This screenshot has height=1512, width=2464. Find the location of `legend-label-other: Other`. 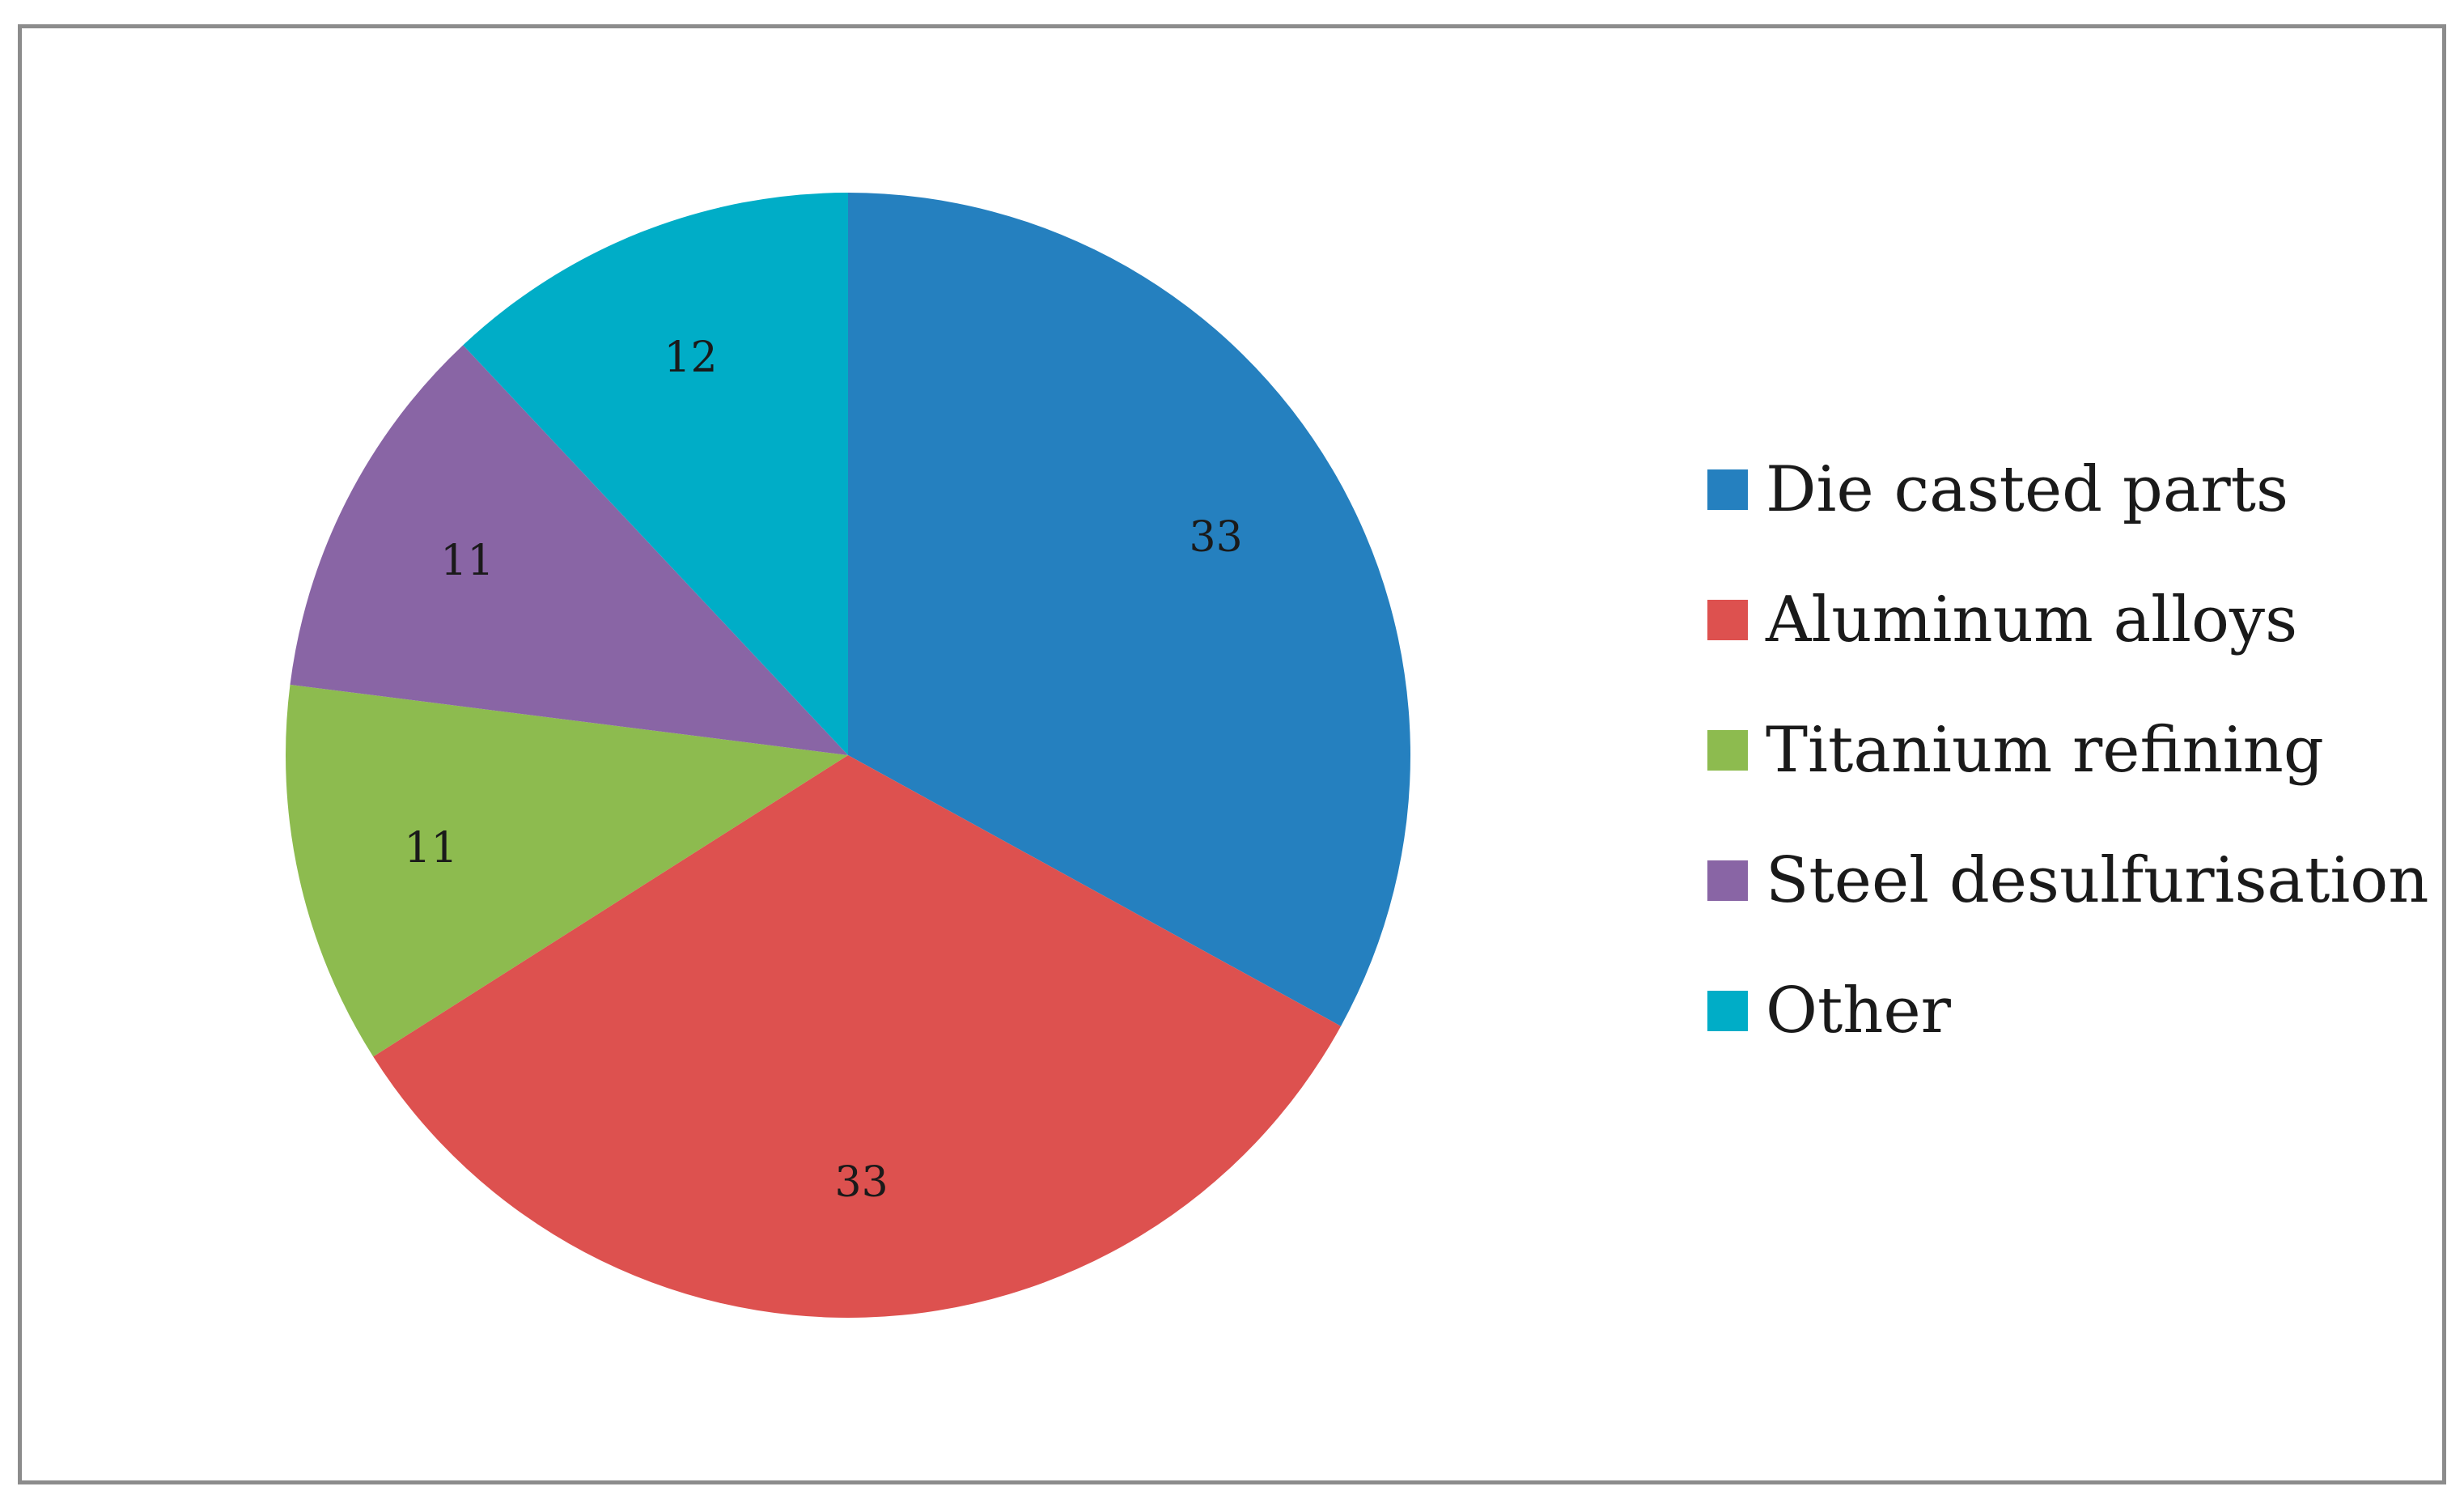

legend-label-other: Other is located at coordinates (1859, 1011).